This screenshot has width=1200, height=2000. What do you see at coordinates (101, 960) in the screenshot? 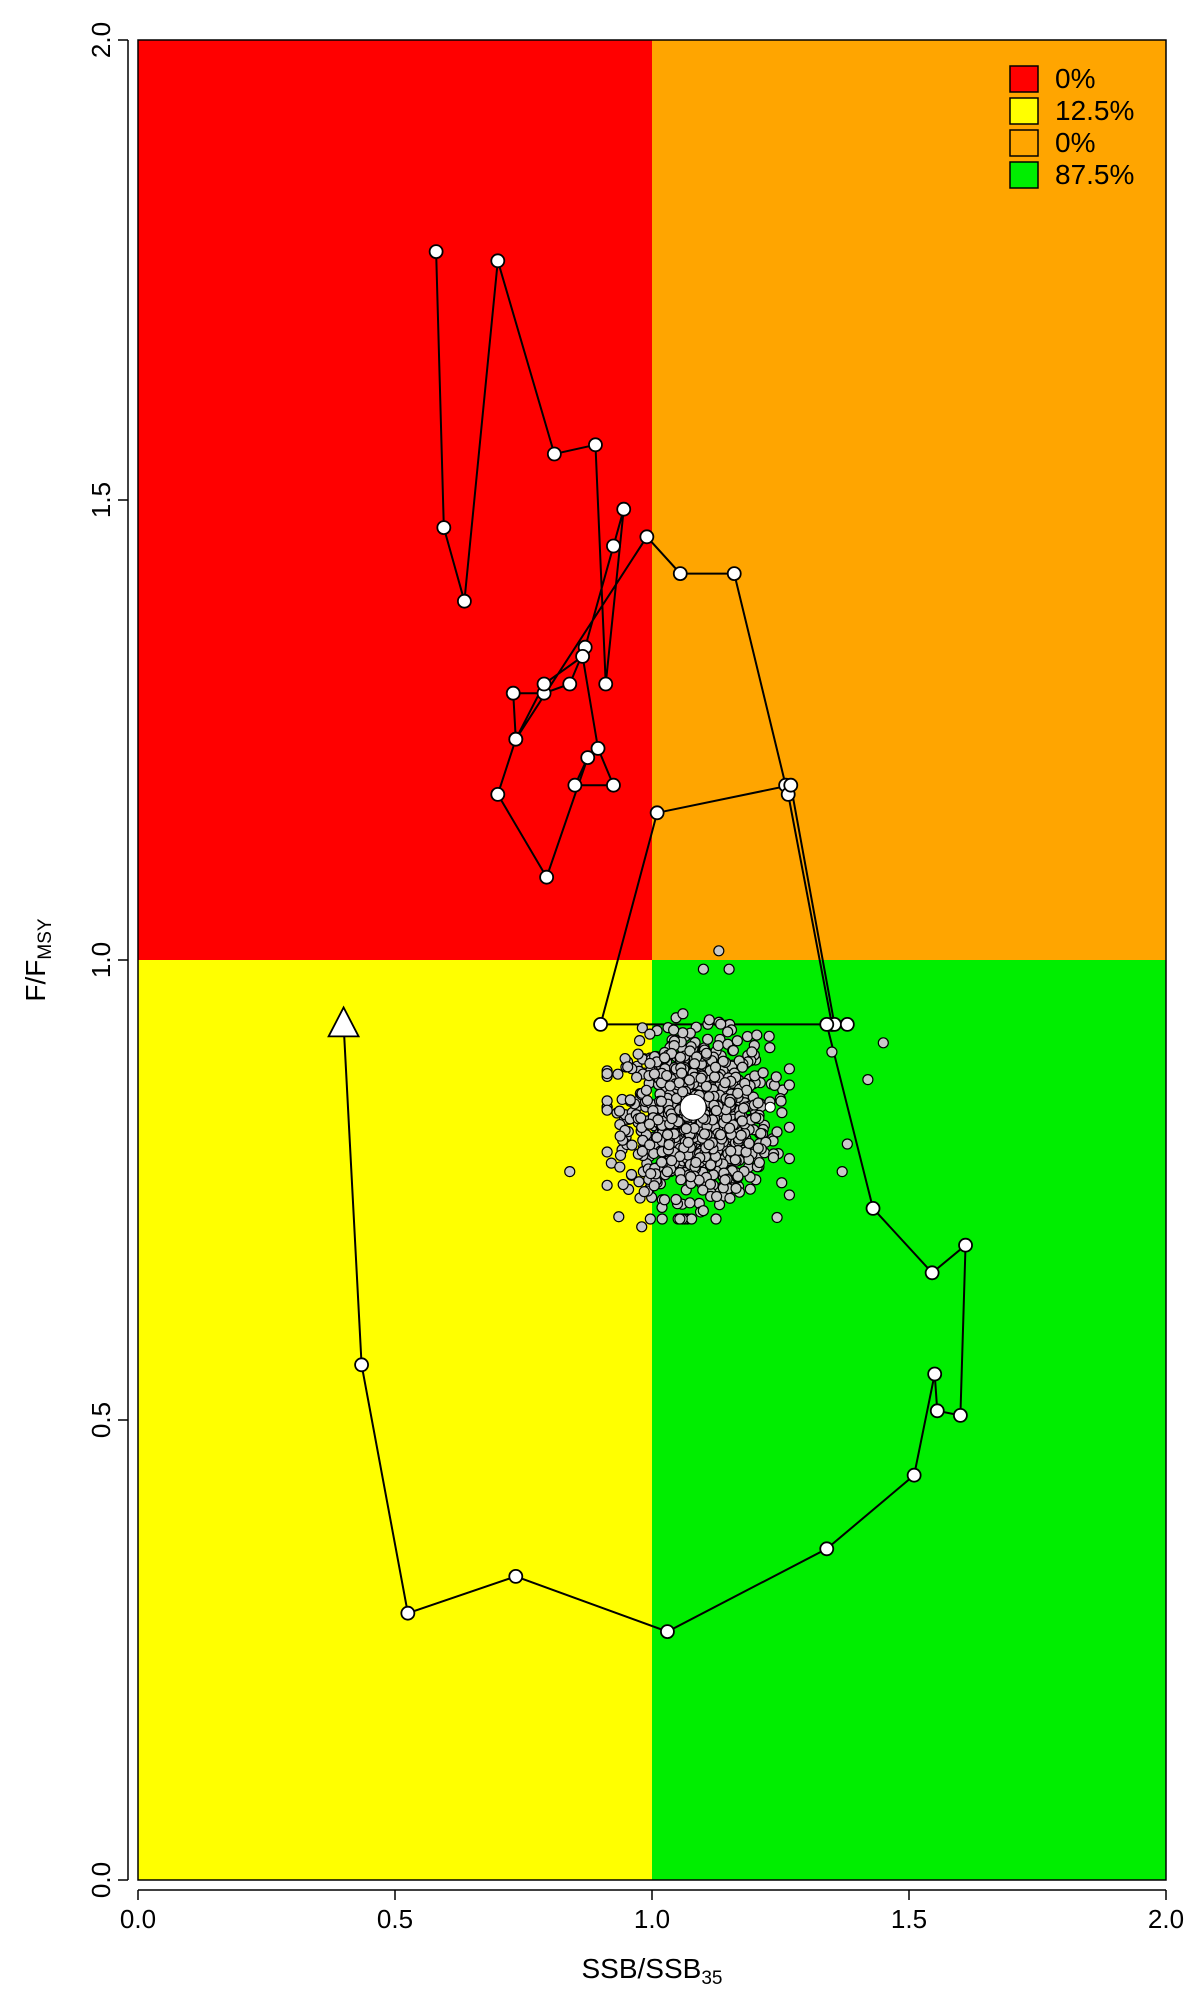
I see `y-tick-label: 1.0` at bounding box center [101, 960].